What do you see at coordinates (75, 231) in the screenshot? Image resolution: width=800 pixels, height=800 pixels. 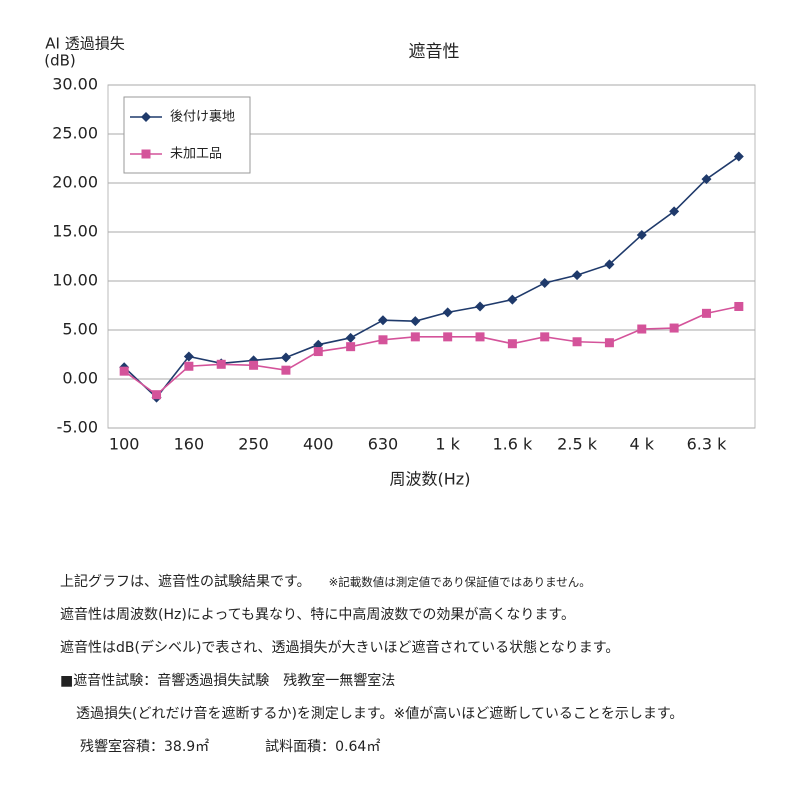 I see `y-tick-label: 15.00` at bounding box center [75, 231].